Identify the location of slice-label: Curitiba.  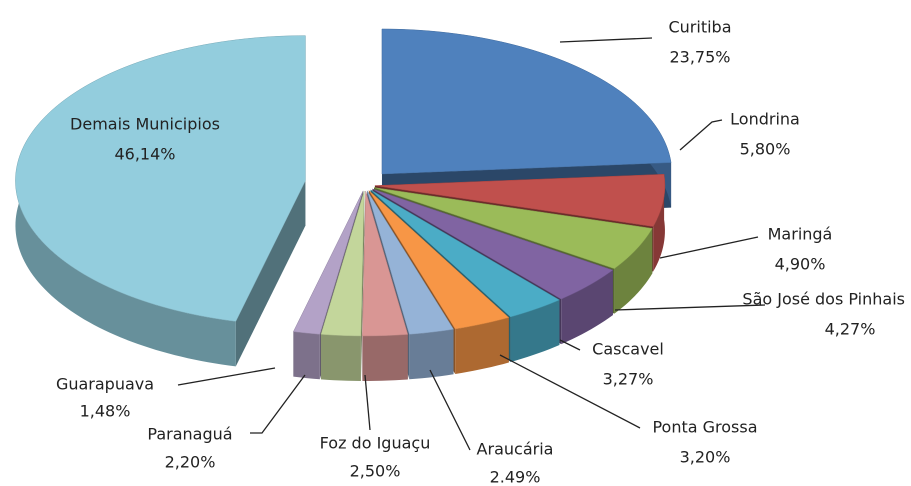
(699, 27).